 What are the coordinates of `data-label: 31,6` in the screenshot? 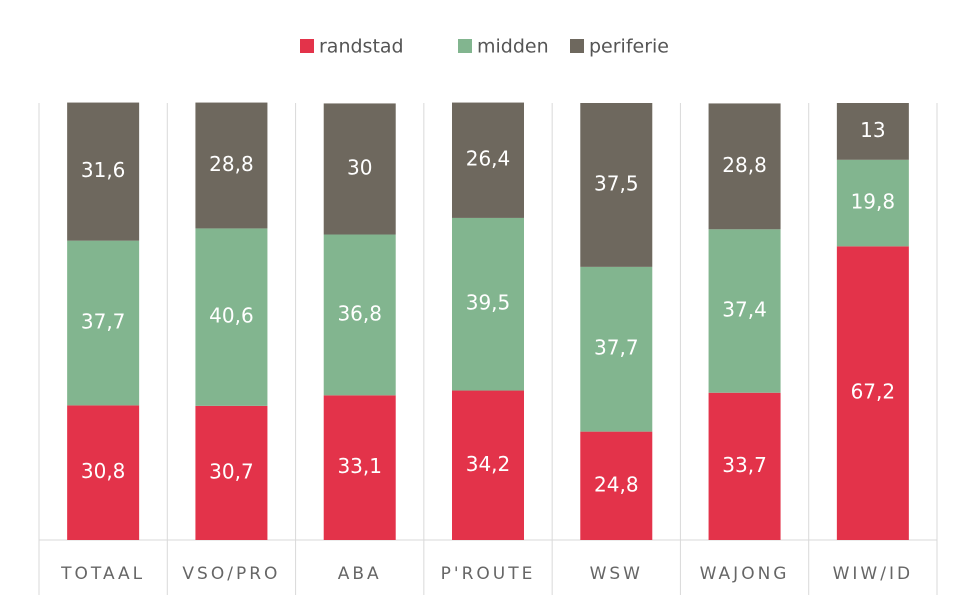 It's located at (103, 170).